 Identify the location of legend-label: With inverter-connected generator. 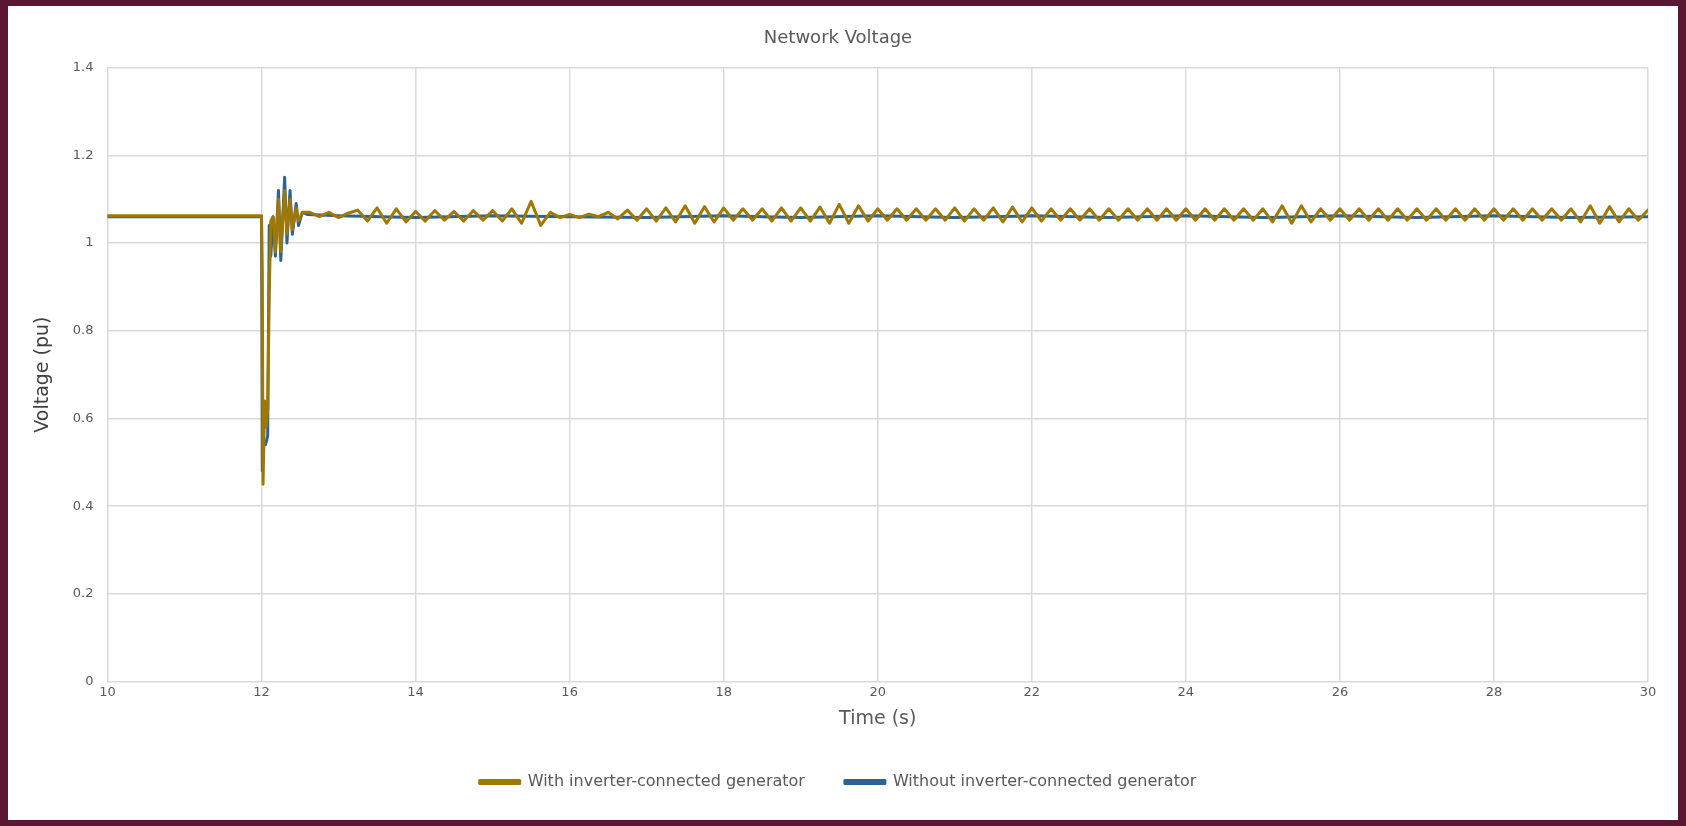
(666, 781).